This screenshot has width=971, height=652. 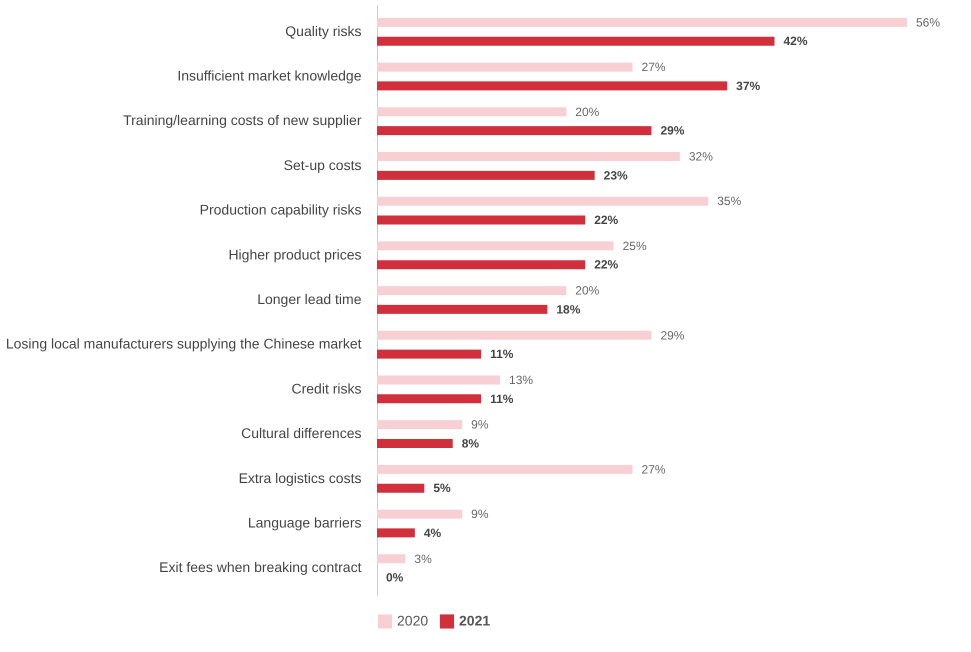 I want to click on legend-label: 2020, so click(x=412, y=620).